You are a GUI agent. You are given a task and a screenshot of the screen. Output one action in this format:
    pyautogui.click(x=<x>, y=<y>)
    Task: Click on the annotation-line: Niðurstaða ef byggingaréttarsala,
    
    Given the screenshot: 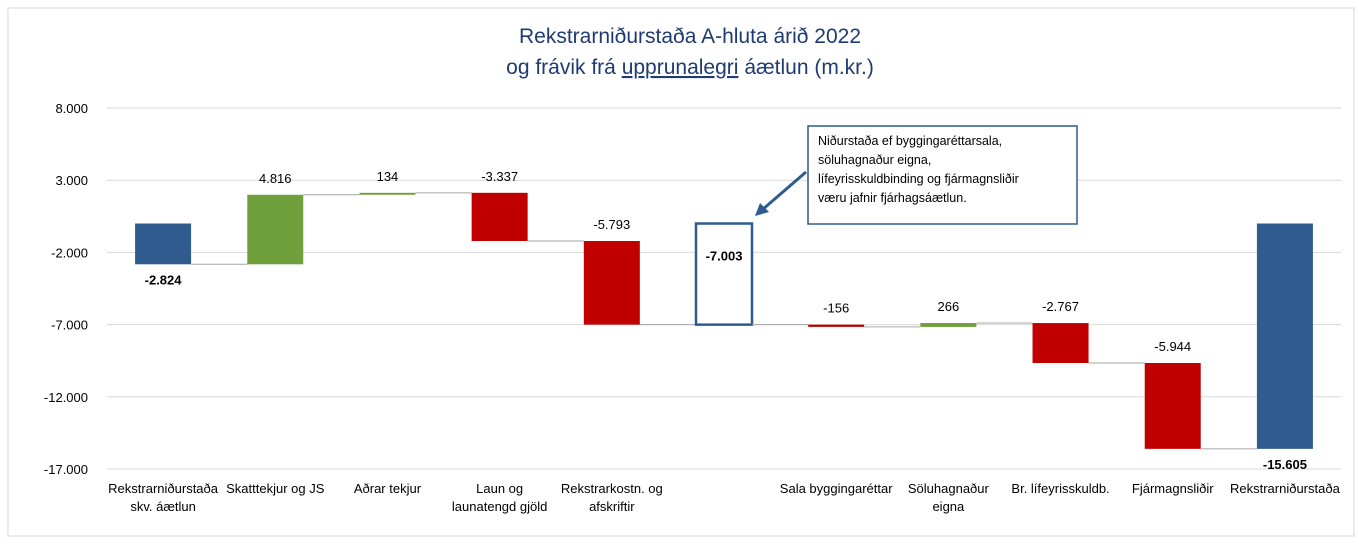 What is the action you would take?
    pyautogui.click(x=910, y=141)
    